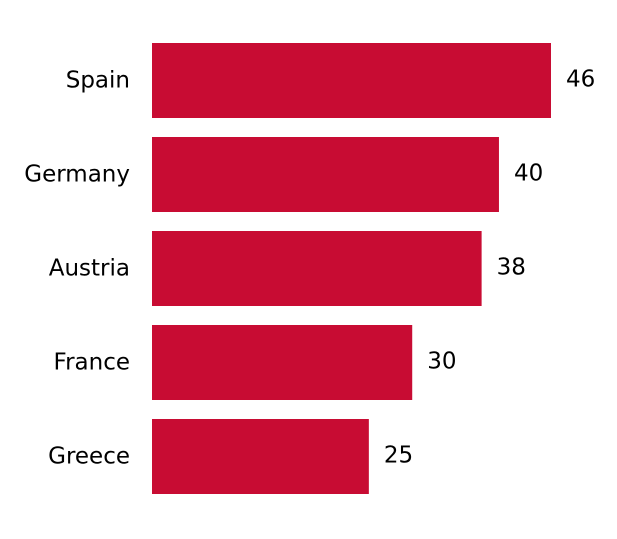  I want to click on value-label-austria: 38, so click(511, 268).